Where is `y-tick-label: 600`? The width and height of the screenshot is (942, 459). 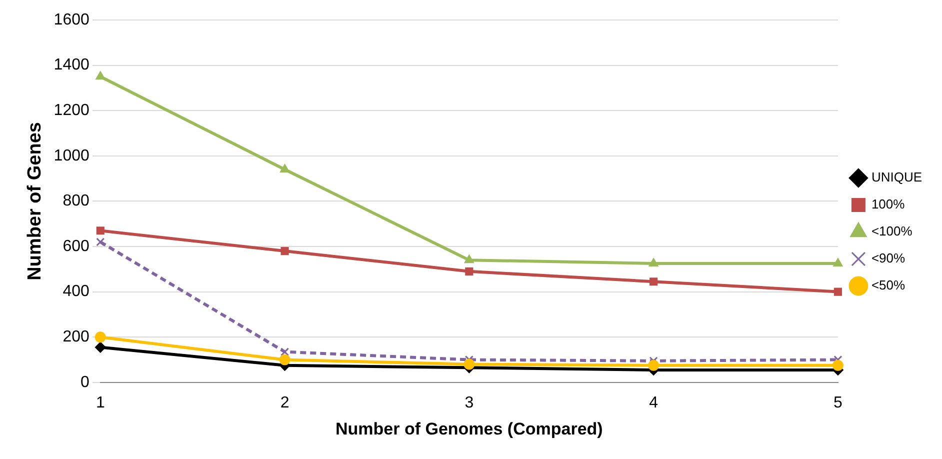
y-tick-label: 600 is located at coordinates (76, 246).